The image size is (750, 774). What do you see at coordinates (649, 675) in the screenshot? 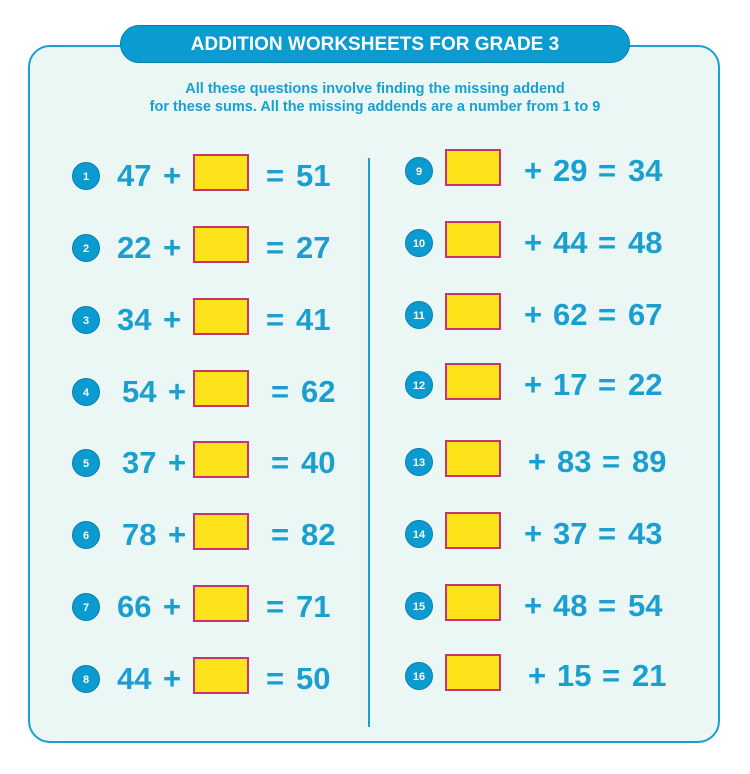
I see `sum: 21` at bounding box center [649, 675].